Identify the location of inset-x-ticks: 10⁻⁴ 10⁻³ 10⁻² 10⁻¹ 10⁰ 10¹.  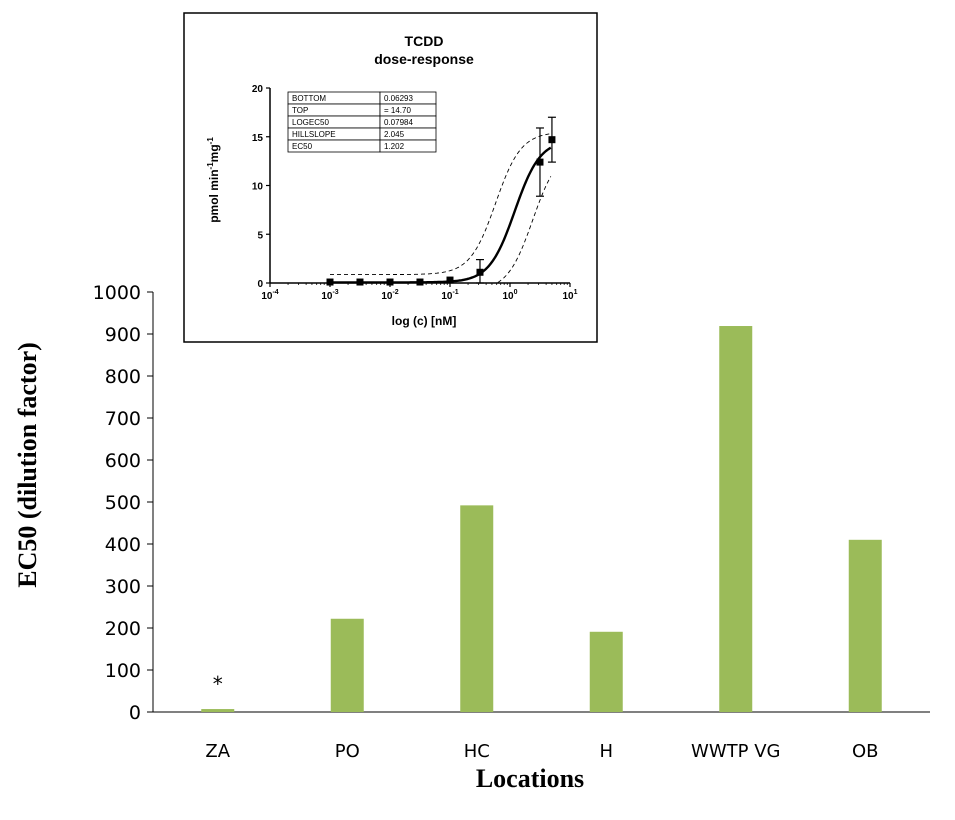
(419, 292).